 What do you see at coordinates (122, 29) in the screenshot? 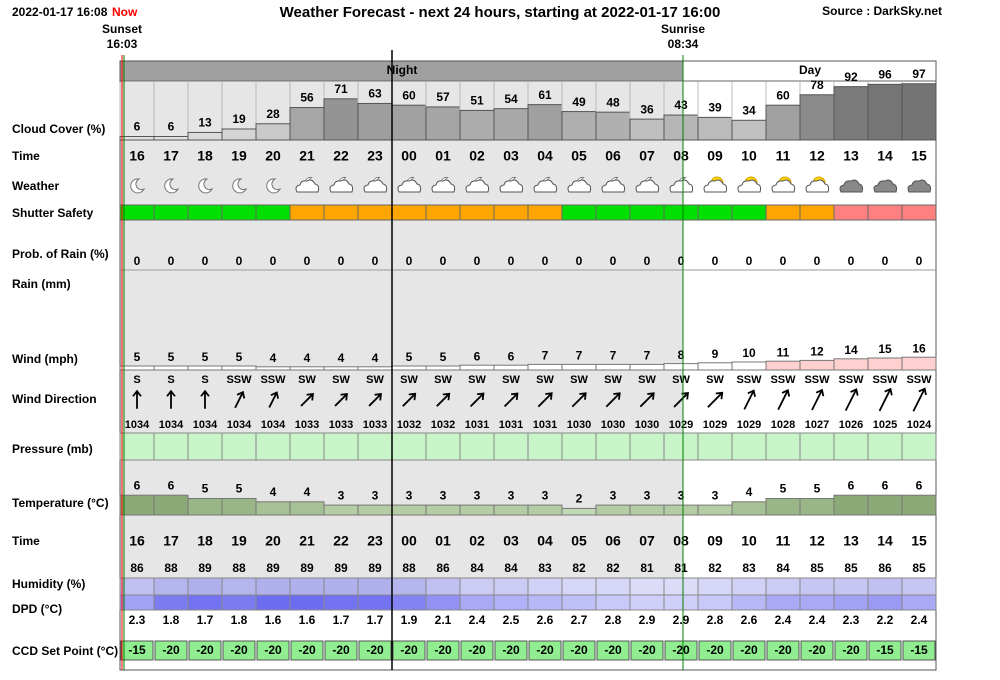
I see `sunset-label: Sunset` at bounding box center [122, 29].